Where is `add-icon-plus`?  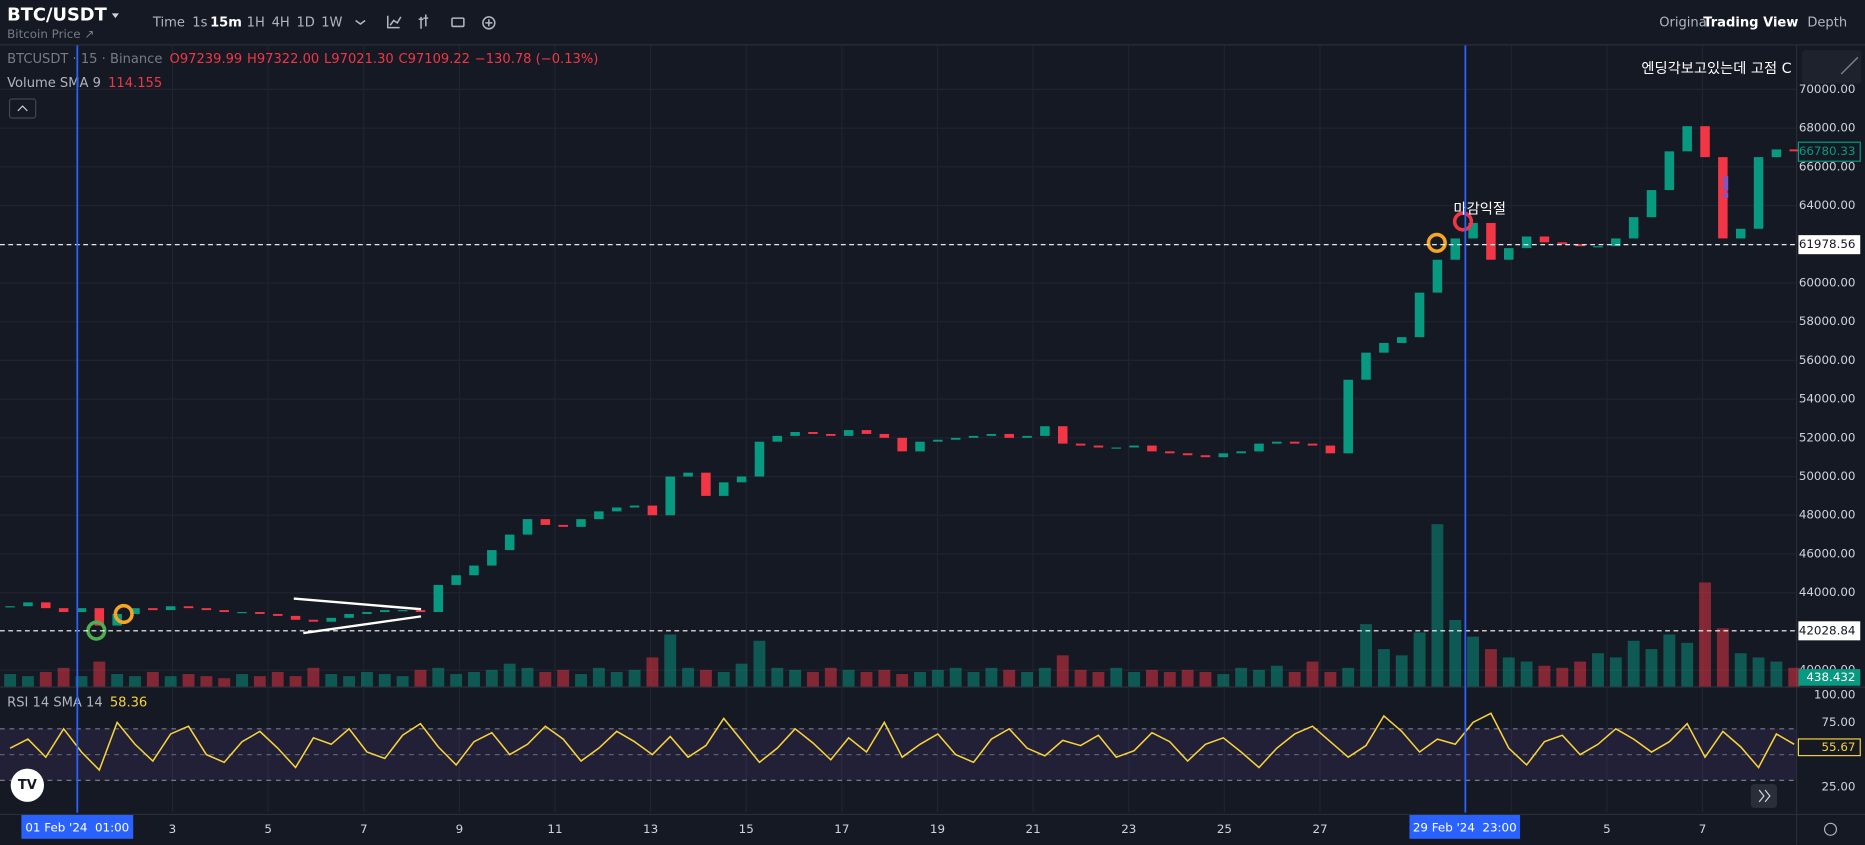 add-icon-plus is located at coordinates (489, 23).